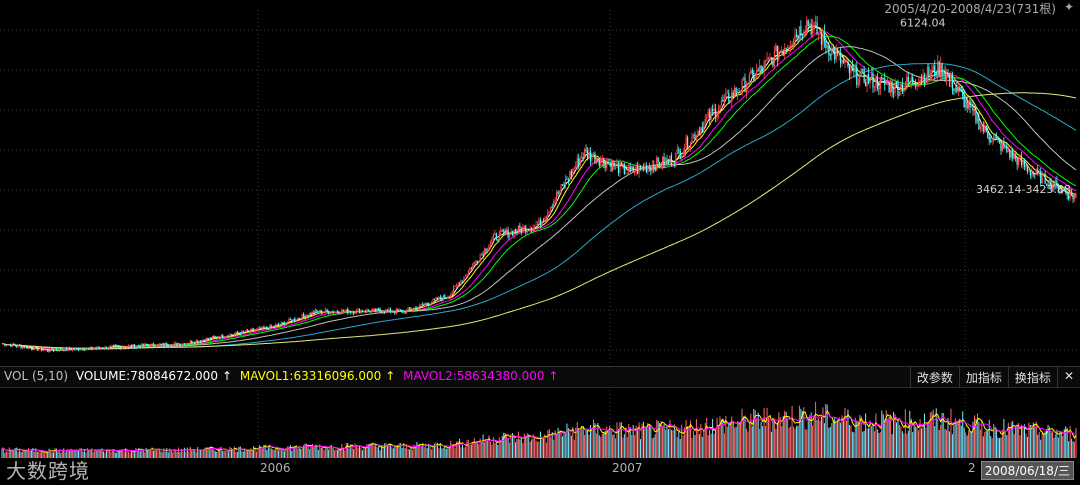 Image resolution: width=1080 pixels, height=485 pixels. I want to click on watermark-logo: 大数跨境, so click(48, 471).